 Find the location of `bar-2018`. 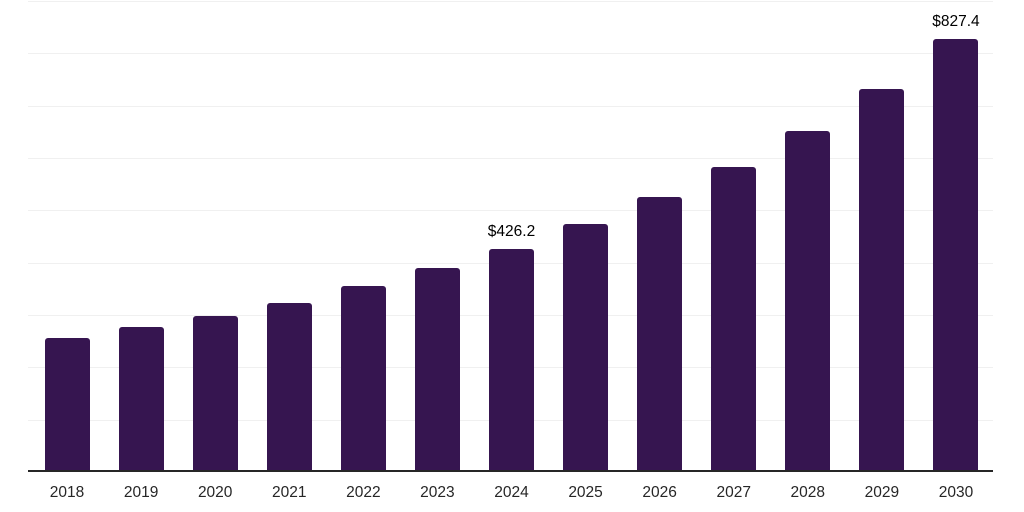

bar-2018 is located at coordinates (67, 404).